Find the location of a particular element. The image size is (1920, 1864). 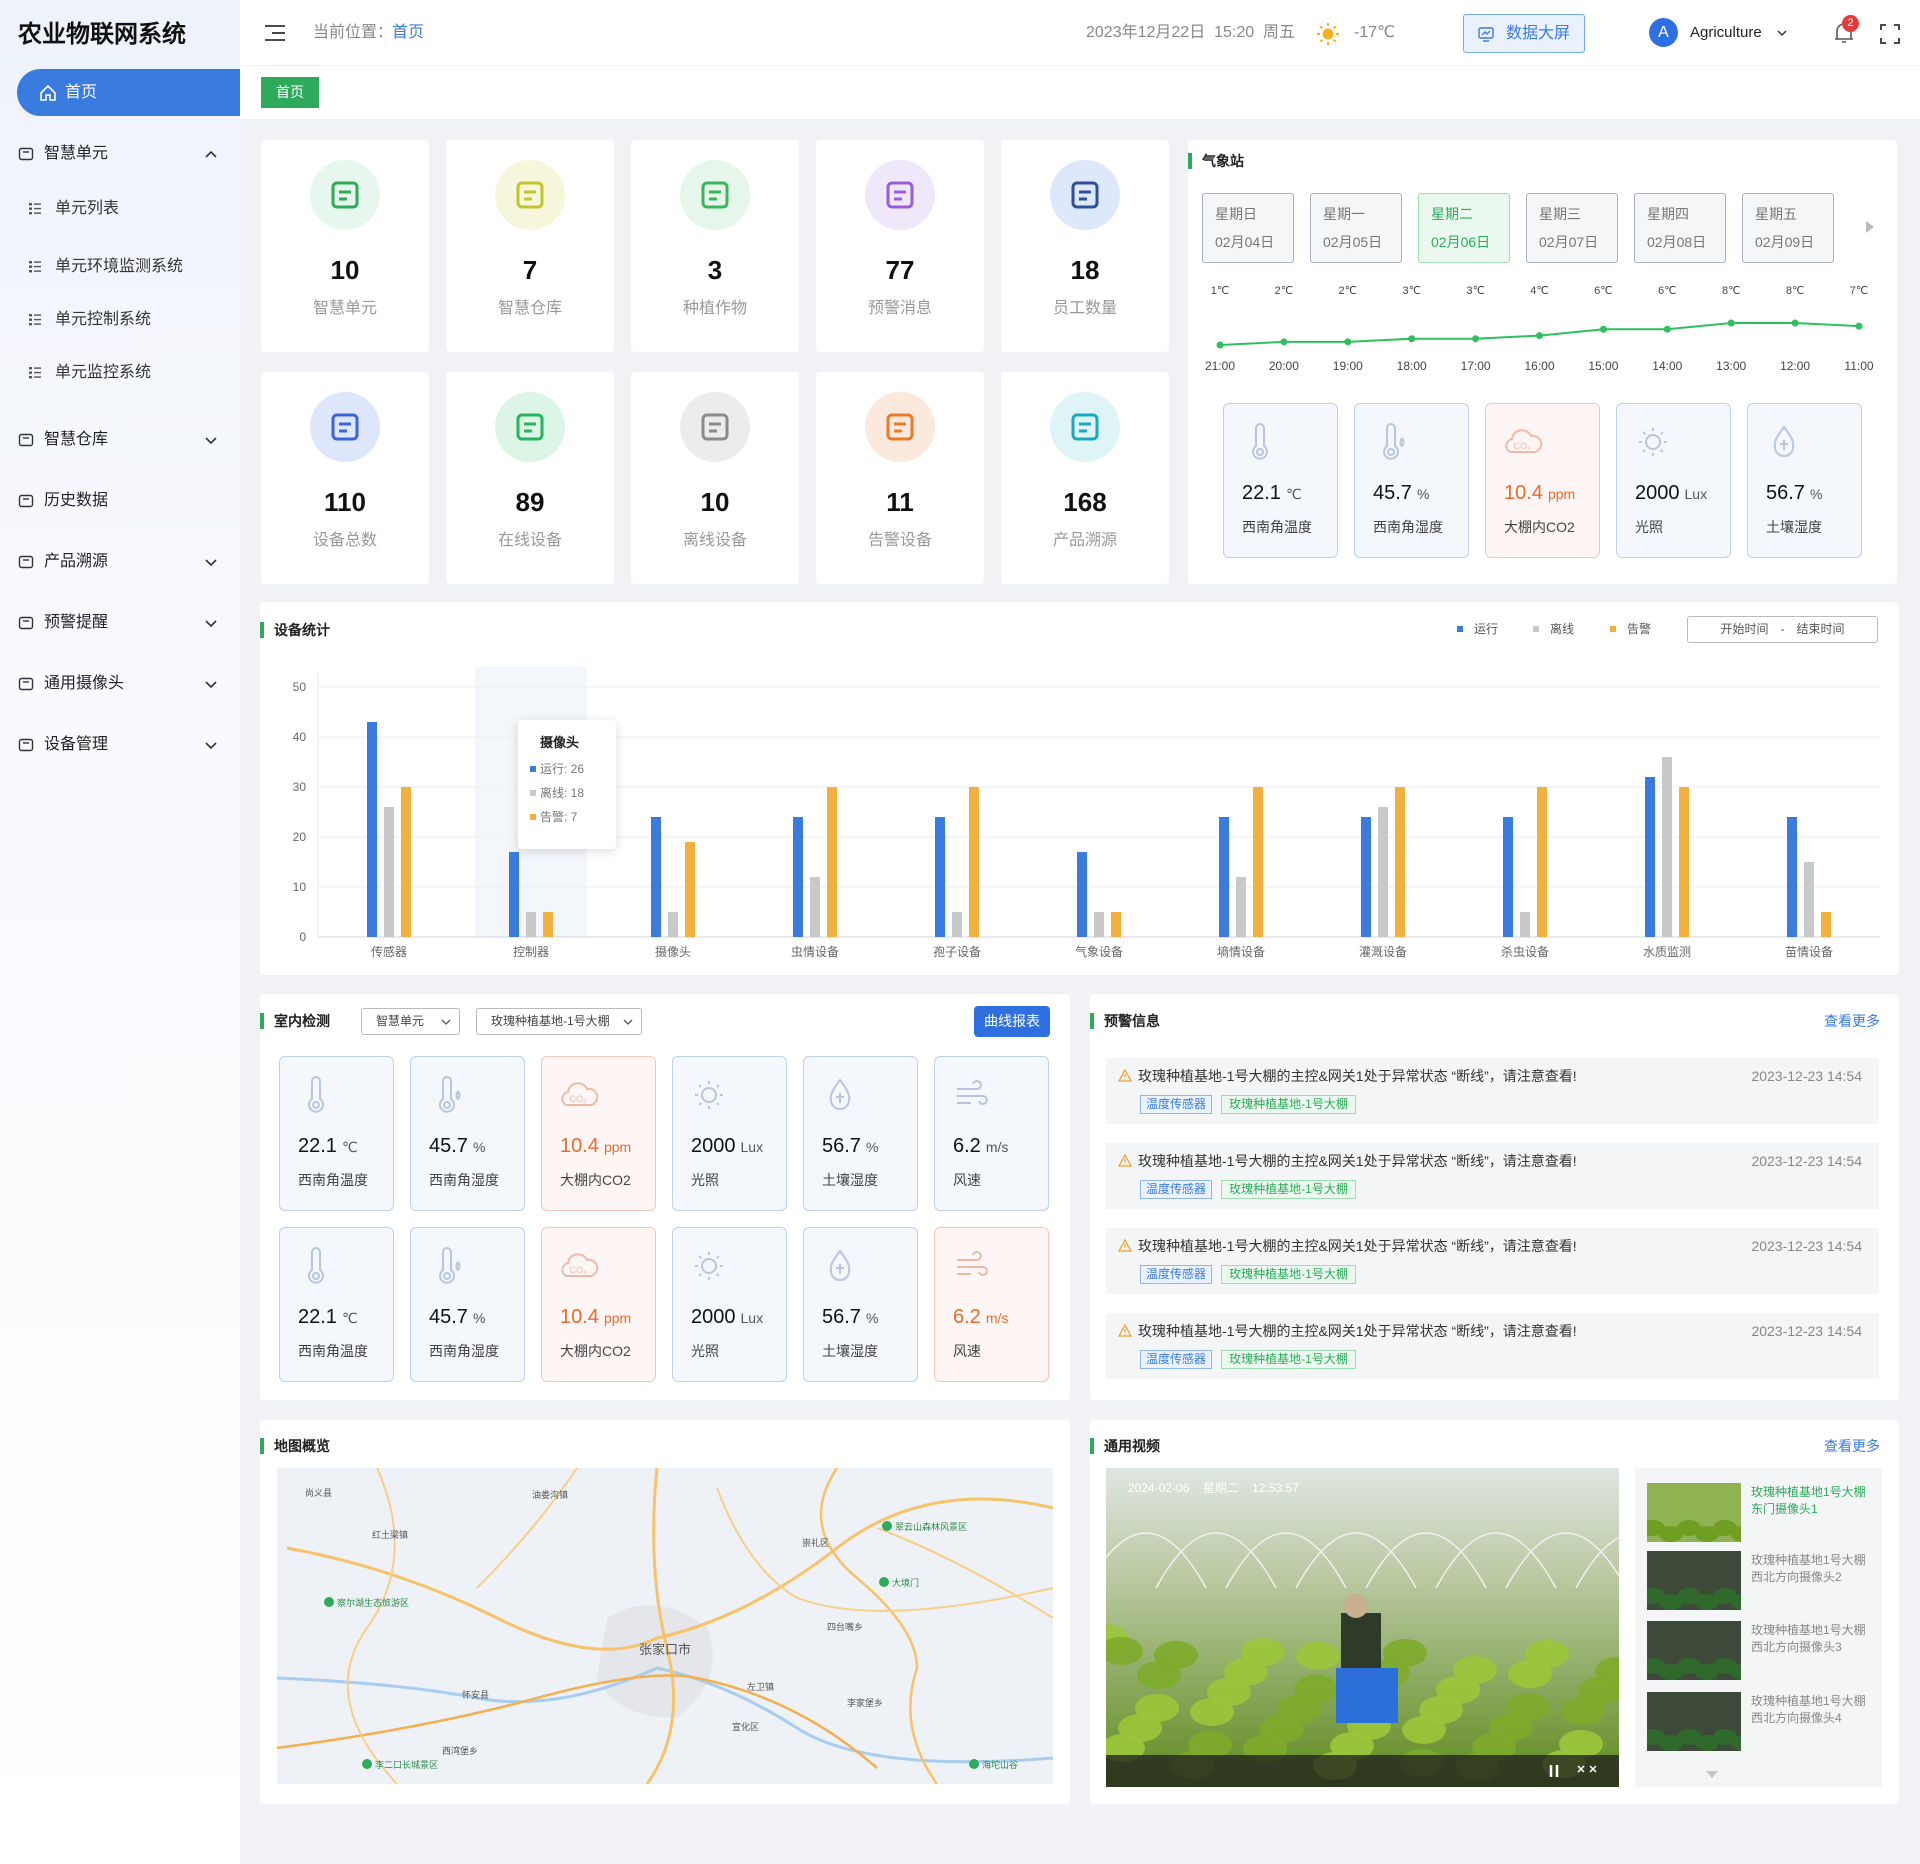

greenhouse-arch is located at coordinates (1156, 1560).